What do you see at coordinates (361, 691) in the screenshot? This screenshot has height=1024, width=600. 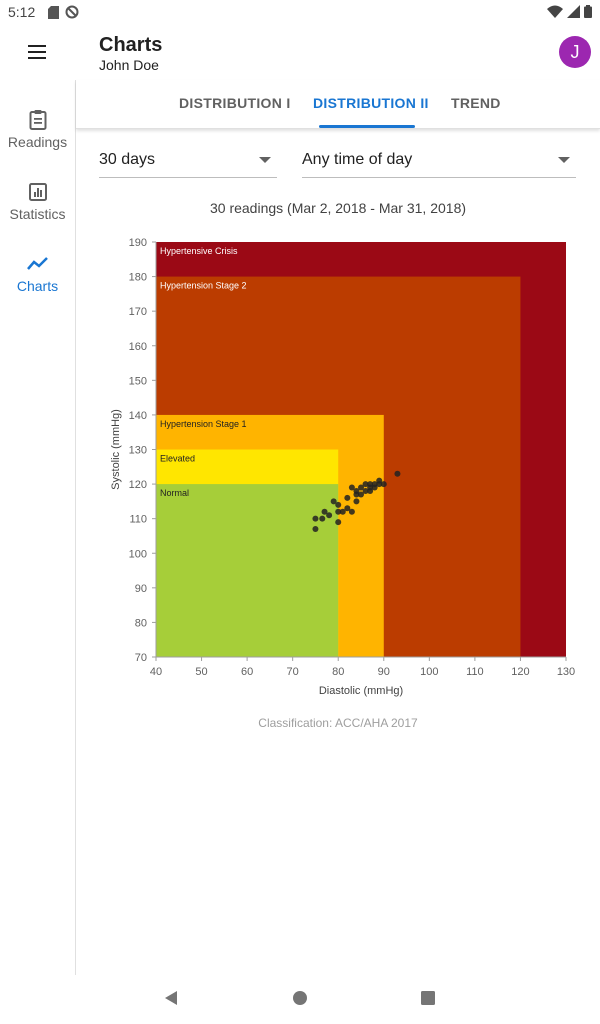 I see `x-axis-label: Diastolic (mmHg)` at bounding box center [361, 691].